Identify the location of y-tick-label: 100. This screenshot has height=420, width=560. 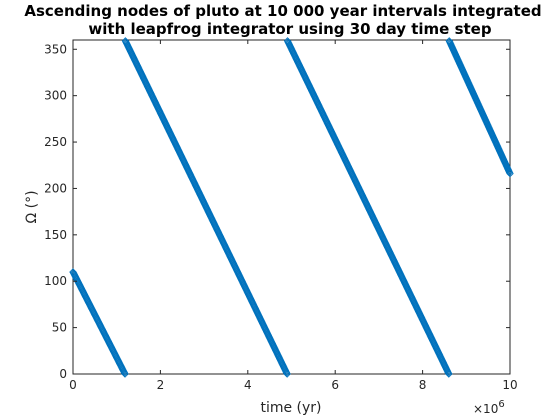
(55, 281).